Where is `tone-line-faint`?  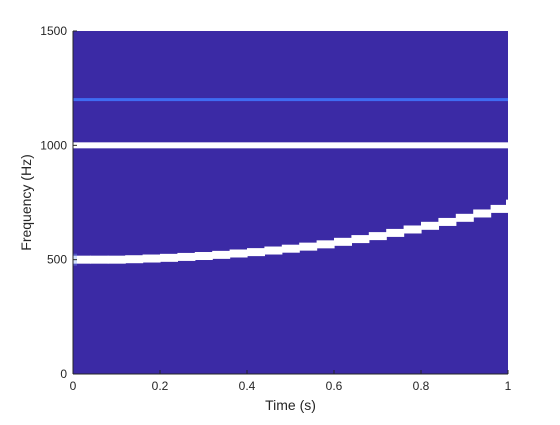 tone-line-faint is located at coordinates (290, 100).